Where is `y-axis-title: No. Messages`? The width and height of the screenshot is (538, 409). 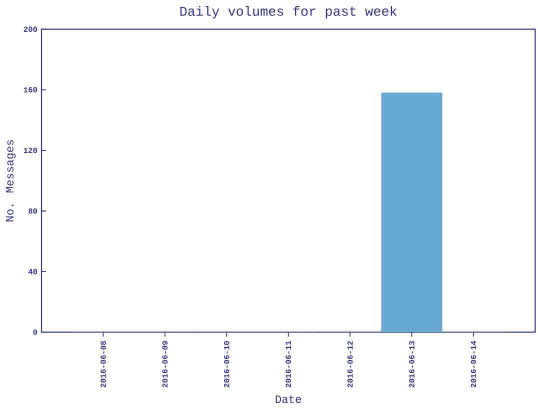 y-axis-title: No. Messages is located at coordinates (11, 181).